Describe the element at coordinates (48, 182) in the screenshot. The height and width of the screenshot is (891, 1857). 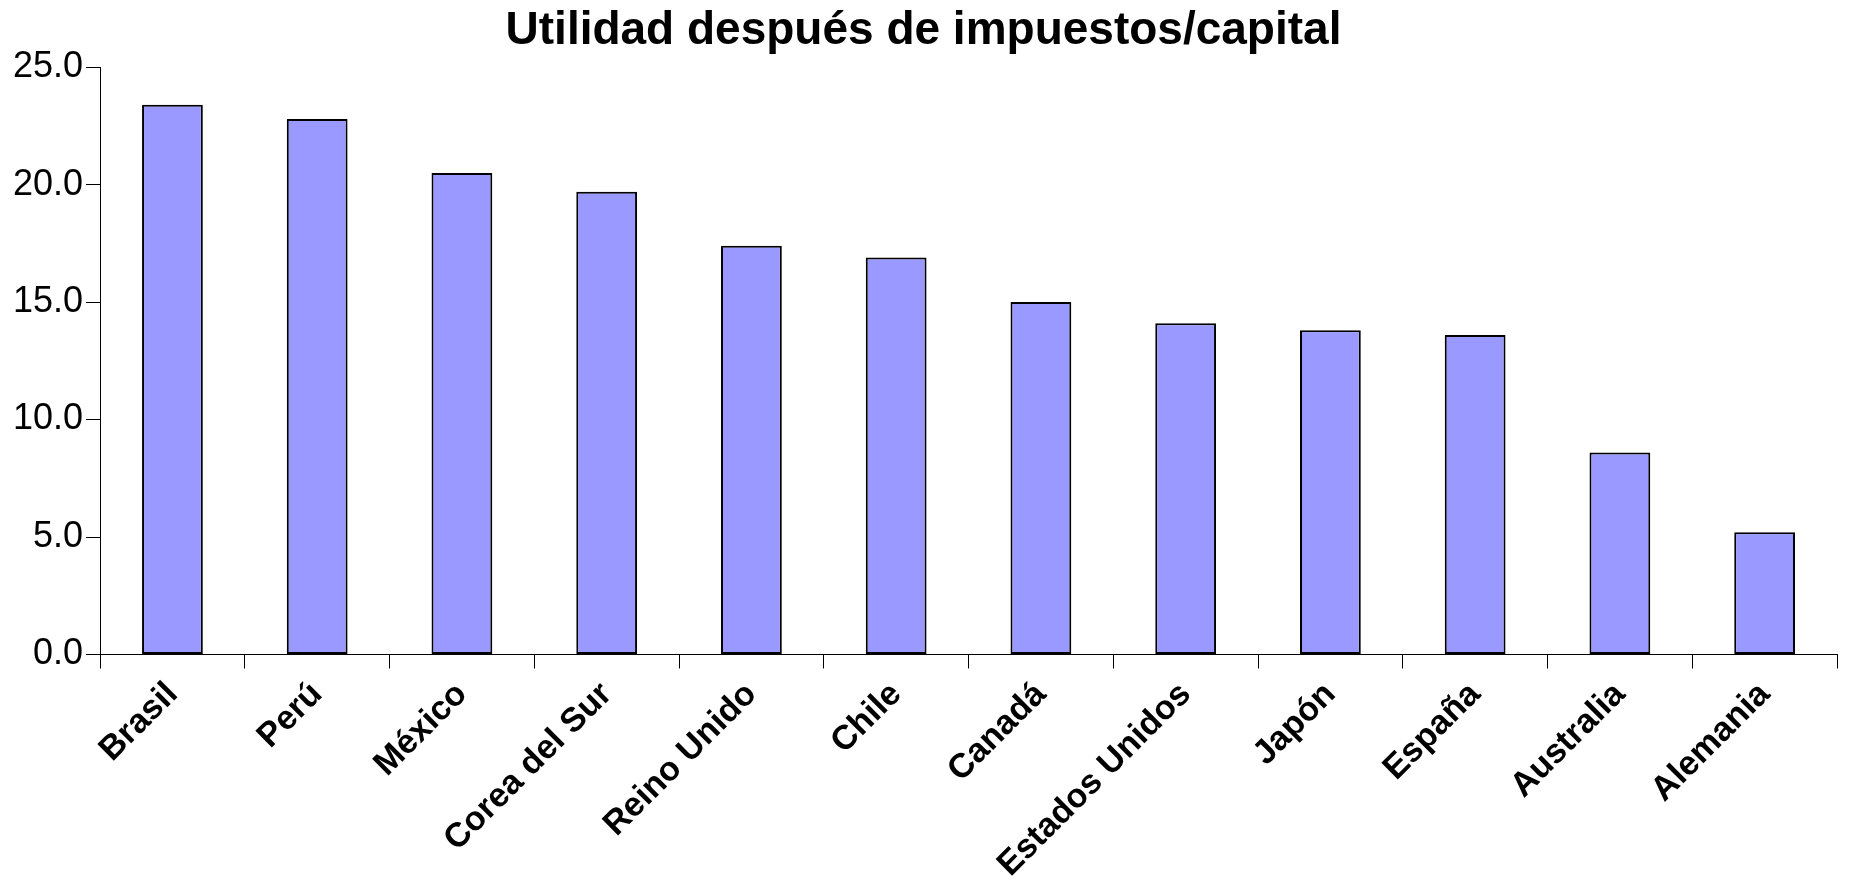
I see `y-tick-label: 20.0` at that location.